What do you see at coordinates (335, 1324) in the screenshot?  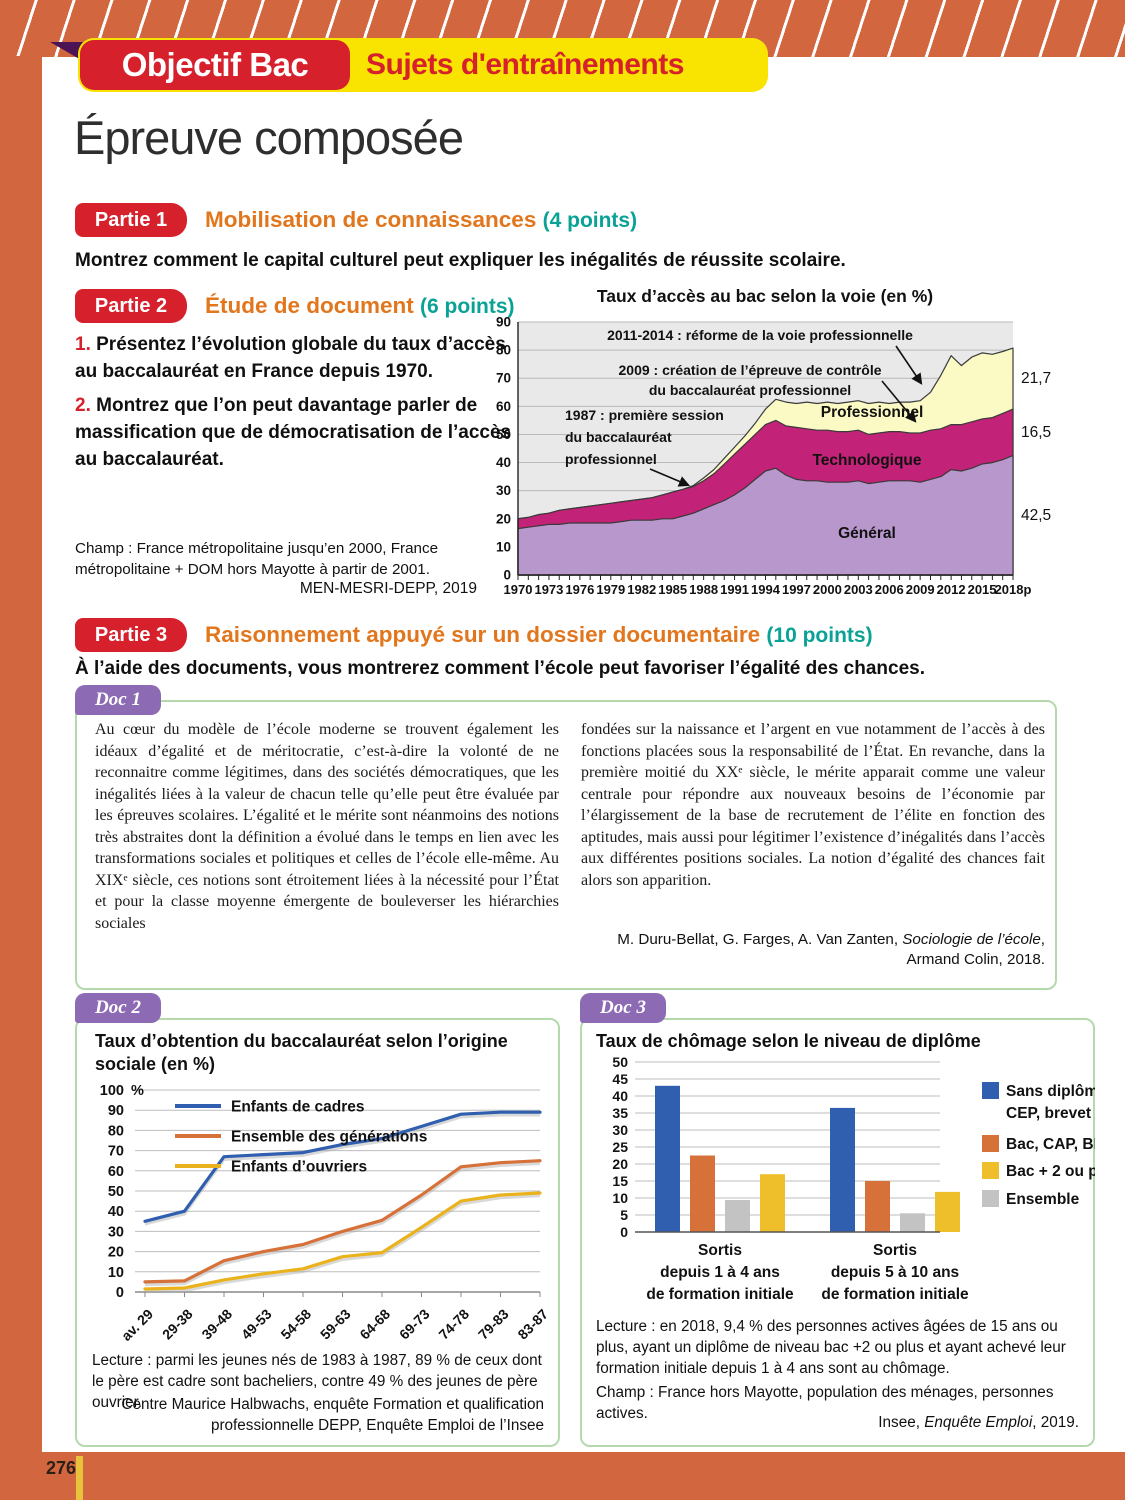 I see `svg-text: 59-63` at bounding box center [335, 1324].